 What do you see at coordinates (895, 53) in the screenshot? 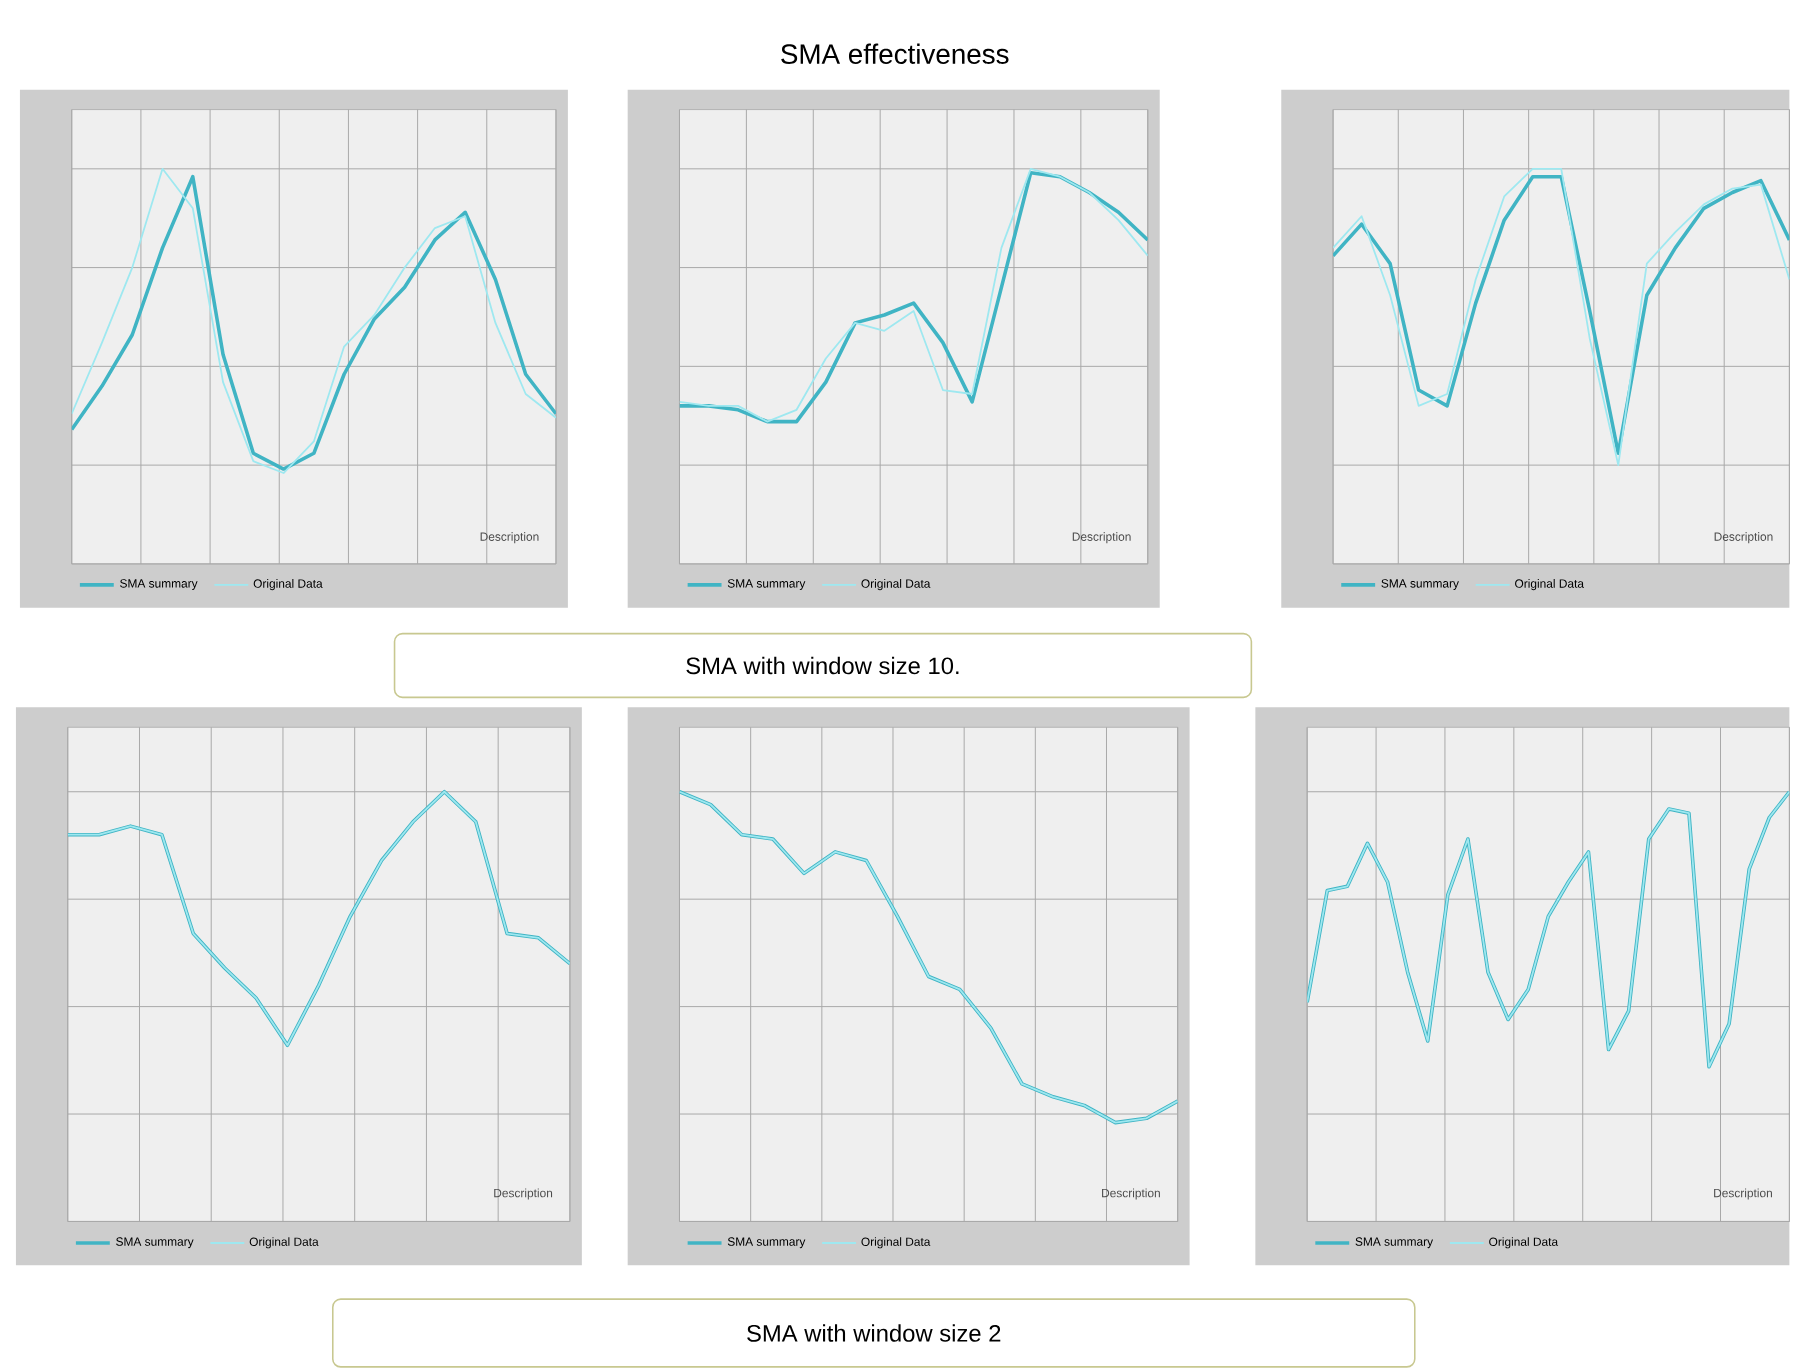
I see `chart-title: SMA effectiveness` at bounding box center [895, 53].